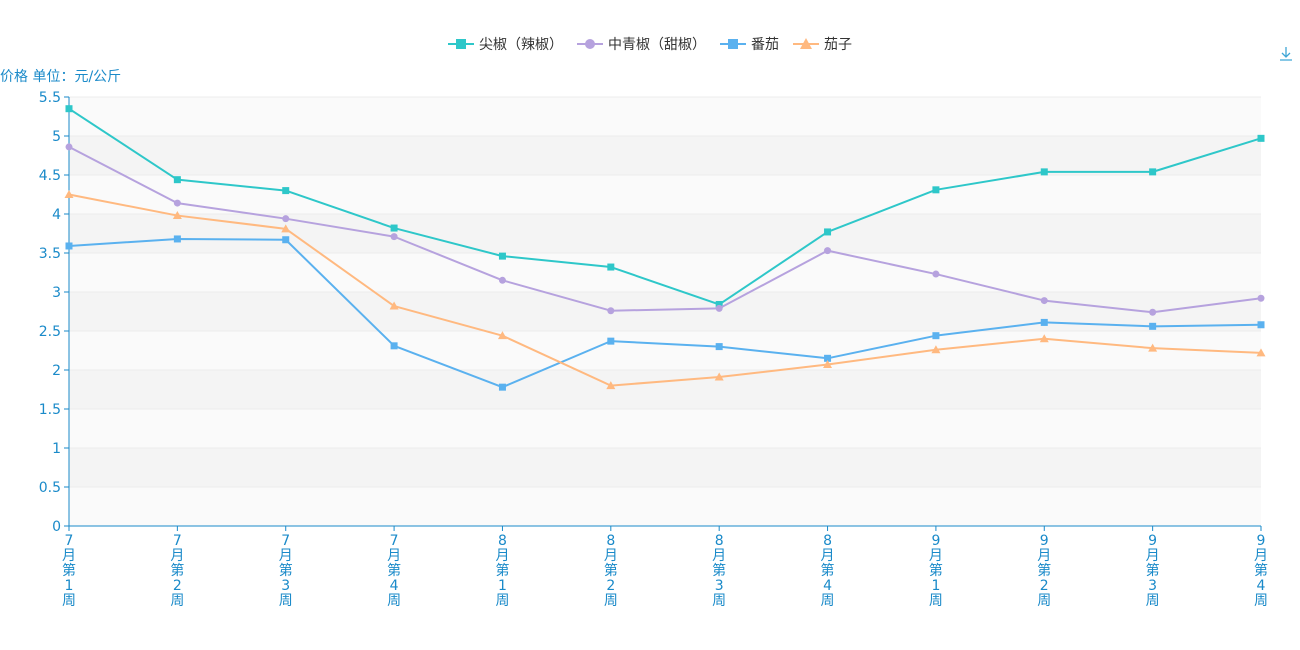 The width and height of the screenshot is (1300, 650). I want to click on x-tick-label: 7 月第 4 周, so click(394, 571).